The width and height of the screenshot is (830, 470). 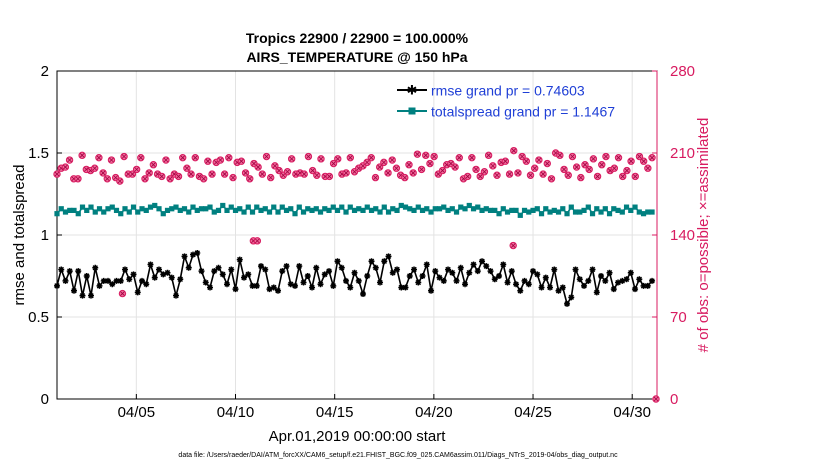 What do you see at coordinates (678, 317) in the screenshot?
I see `right-tick-label: 70` at bounding box center [678, 317].